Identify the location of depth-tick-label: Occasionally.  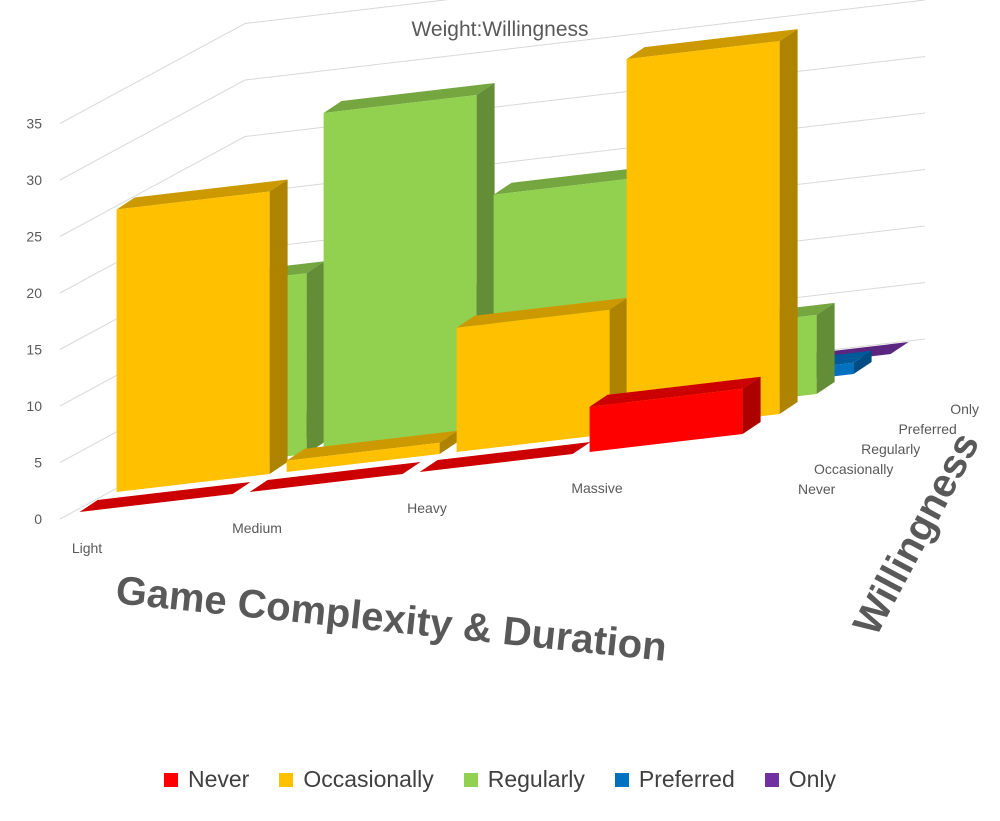
(853, 469).